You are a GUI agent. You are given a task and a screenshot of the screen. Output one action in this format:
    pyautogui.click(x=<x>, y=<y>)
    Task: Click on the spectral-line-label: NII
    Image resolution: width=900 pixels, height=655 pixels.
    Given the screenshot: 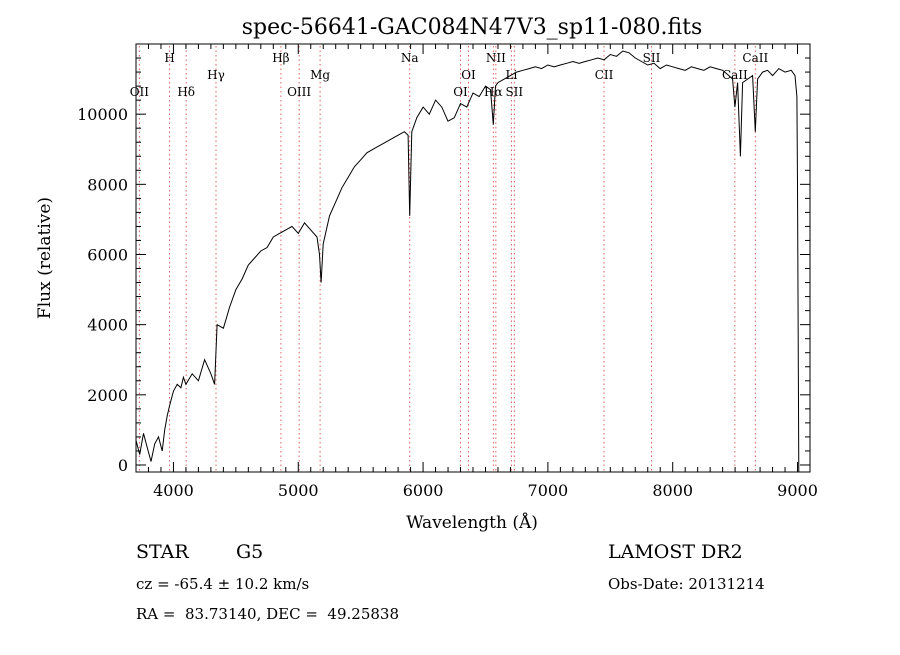 What is the action you would take?
    pyautogui.click(x=496, y=58)
    